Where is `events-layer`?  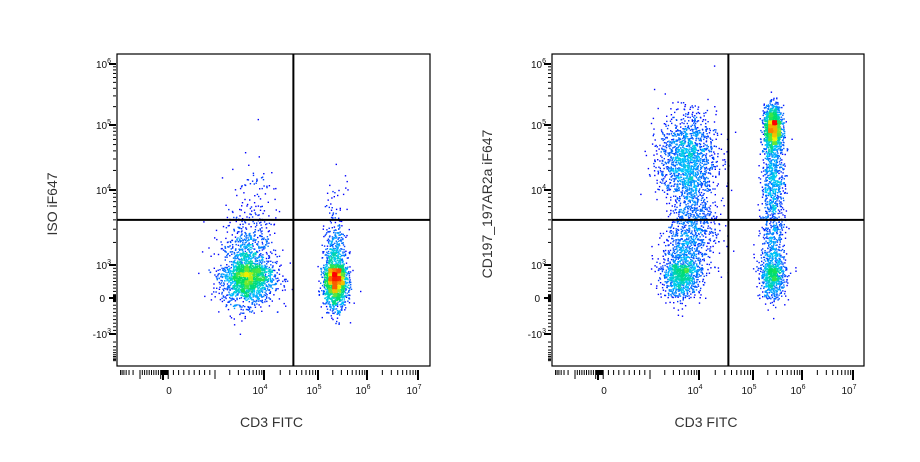
events-layer is located at coordinates (718, 192).